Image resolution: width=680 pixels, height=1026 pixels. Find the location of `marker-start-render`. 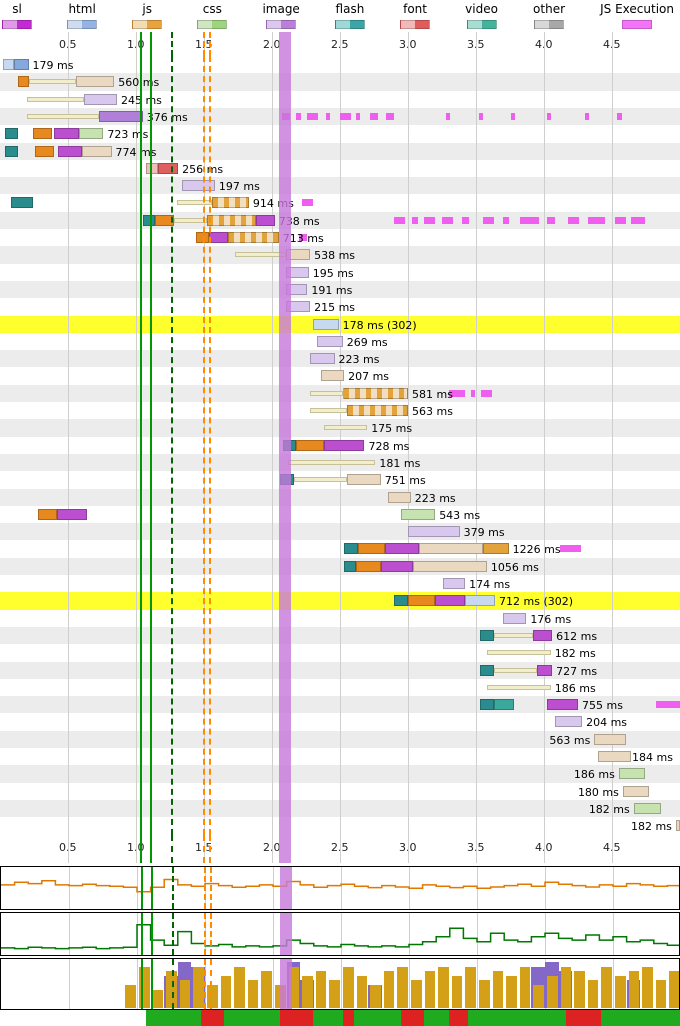

marker-start-render is located at coordinates (141, 445).